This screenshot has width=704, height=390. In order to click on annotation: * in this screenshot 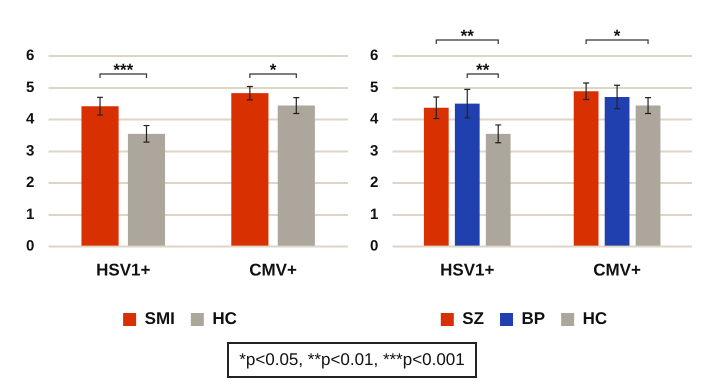, I will do `click(273, 70)`.